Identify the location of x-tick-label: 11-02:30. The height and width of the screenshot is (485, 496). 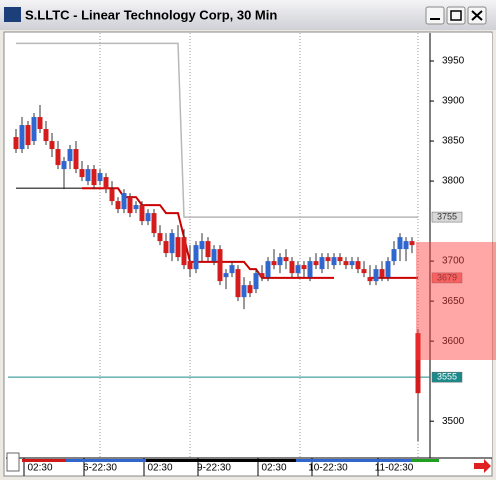
(394, 468).